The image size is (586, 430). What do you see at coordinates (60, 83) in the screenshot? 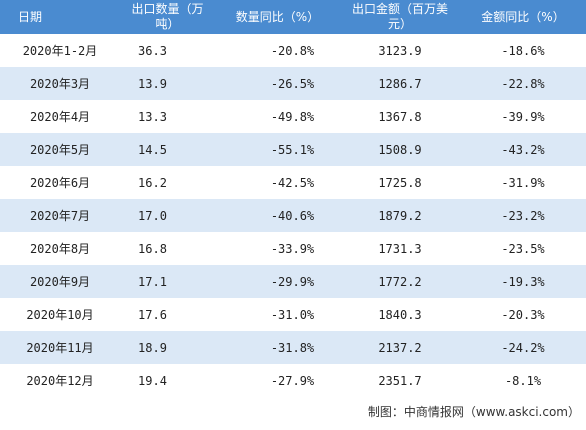
I see `table-cell: 2020年3月` at bounding box center [60, 83].